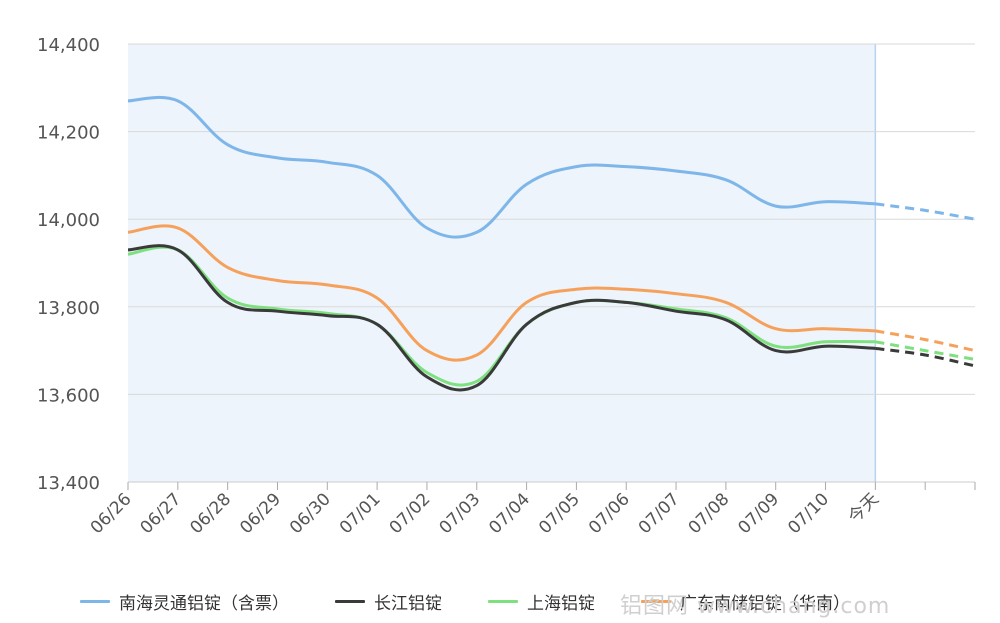  What do you see at coordinates (260, 513) in the screenshot?
I see `x-tick-label: 06/29` at bounding box center [260, 513].